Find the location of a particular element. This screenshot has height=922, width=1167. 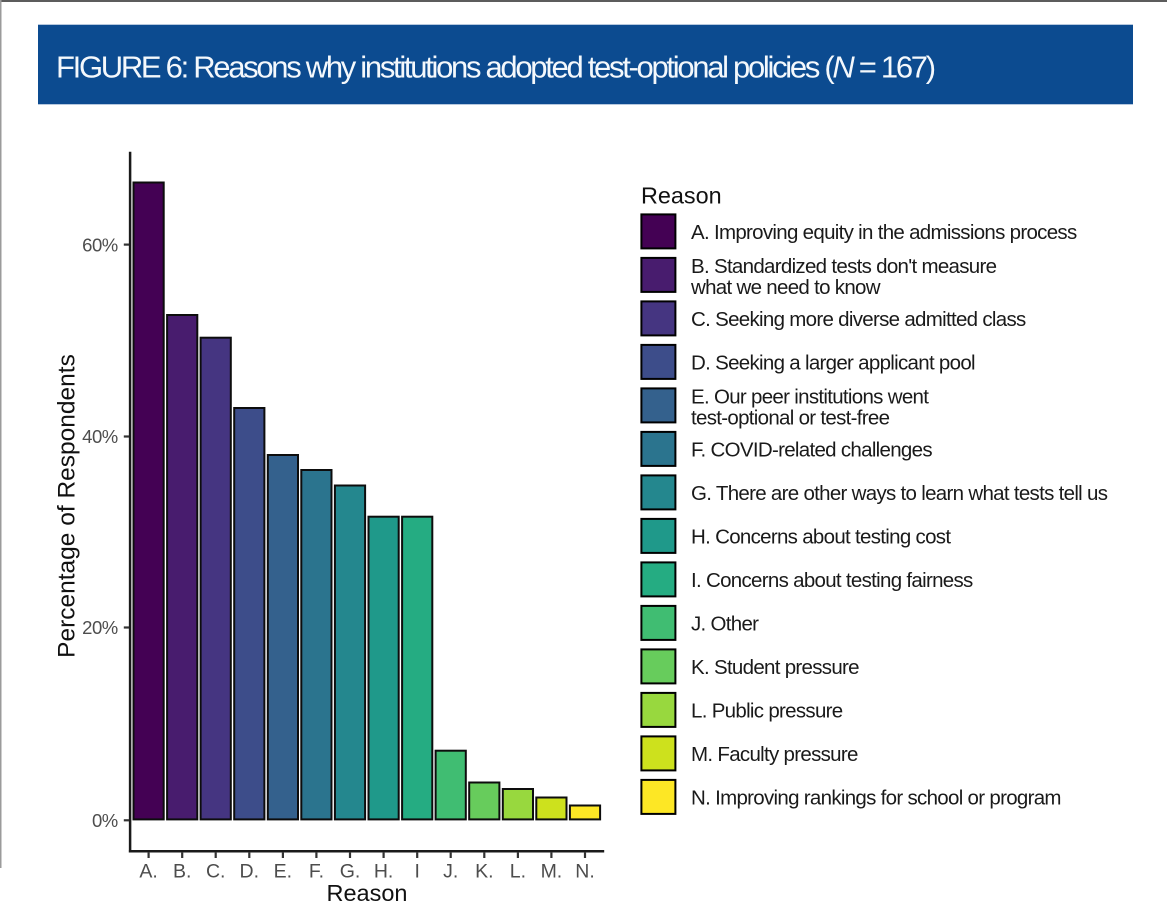

svg-text: A. is located at coordinates (148, 871).